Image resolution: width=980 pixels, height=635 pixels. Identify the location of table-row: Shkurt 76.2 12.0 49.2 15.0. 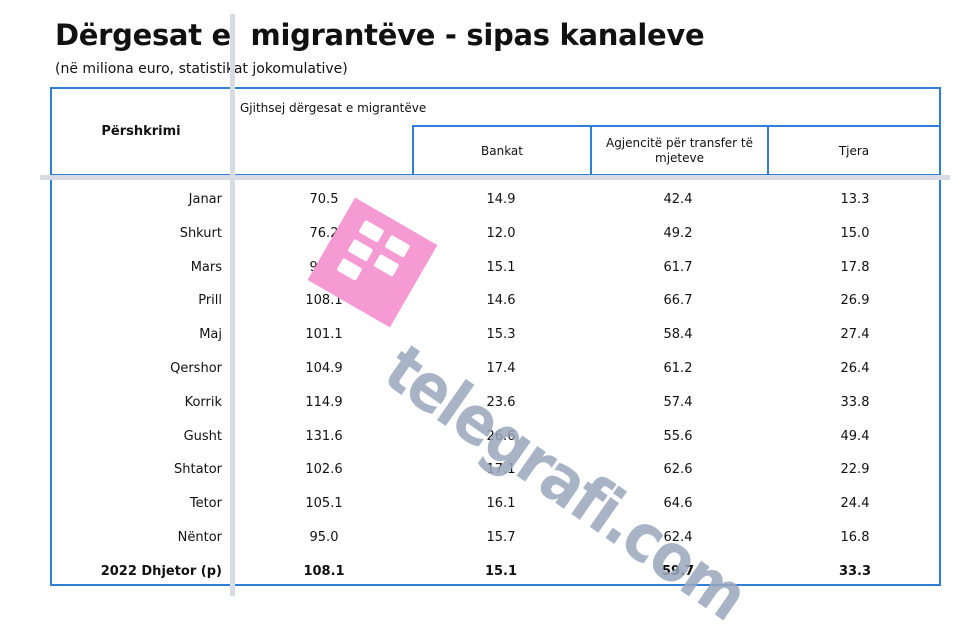
(495, 235).